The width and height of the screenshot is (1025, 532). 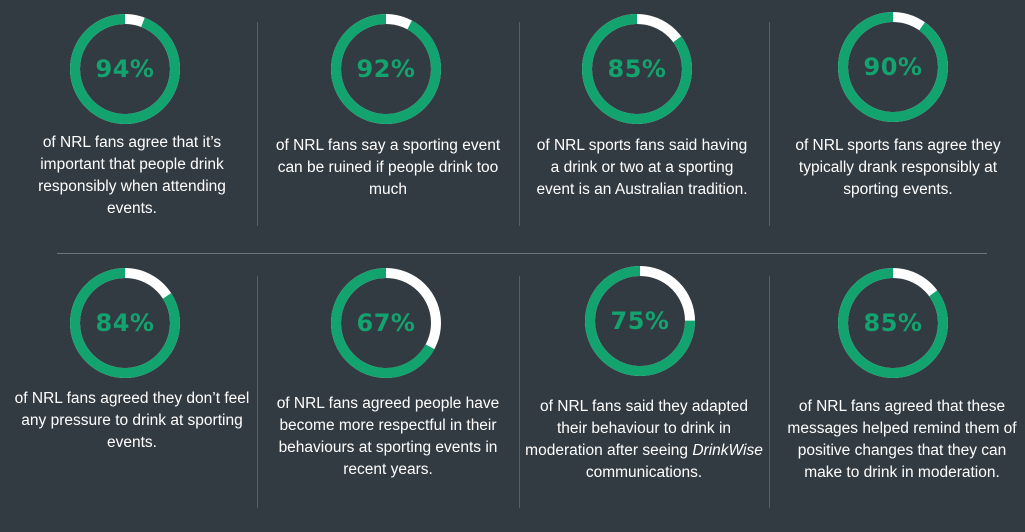 I want to click on percent-label: 75%, so click(x=640, y=321).